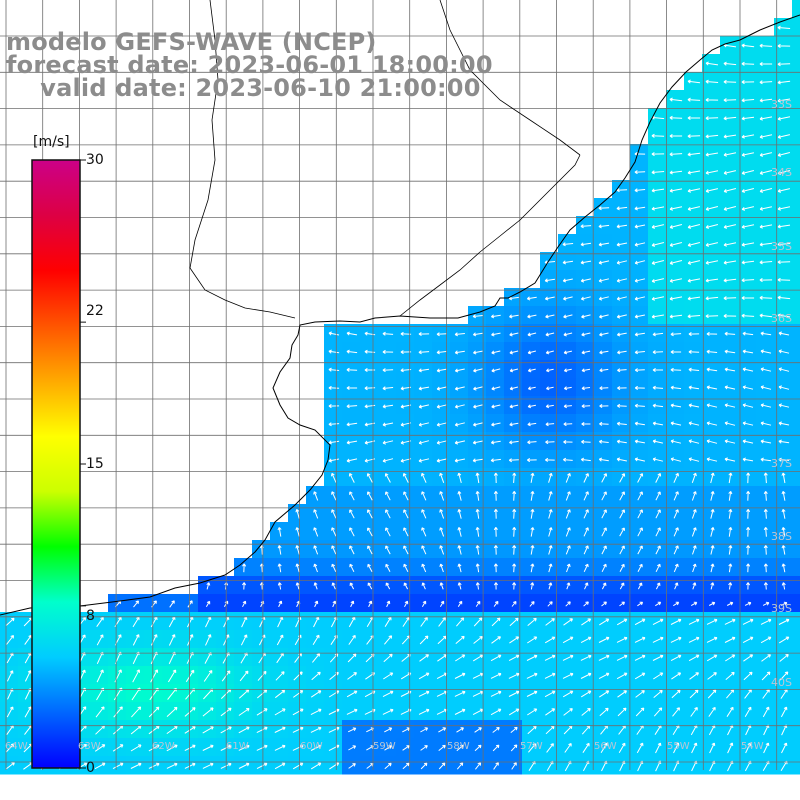  I want to click on lon-label-59w: 59W, so click(384, 746).